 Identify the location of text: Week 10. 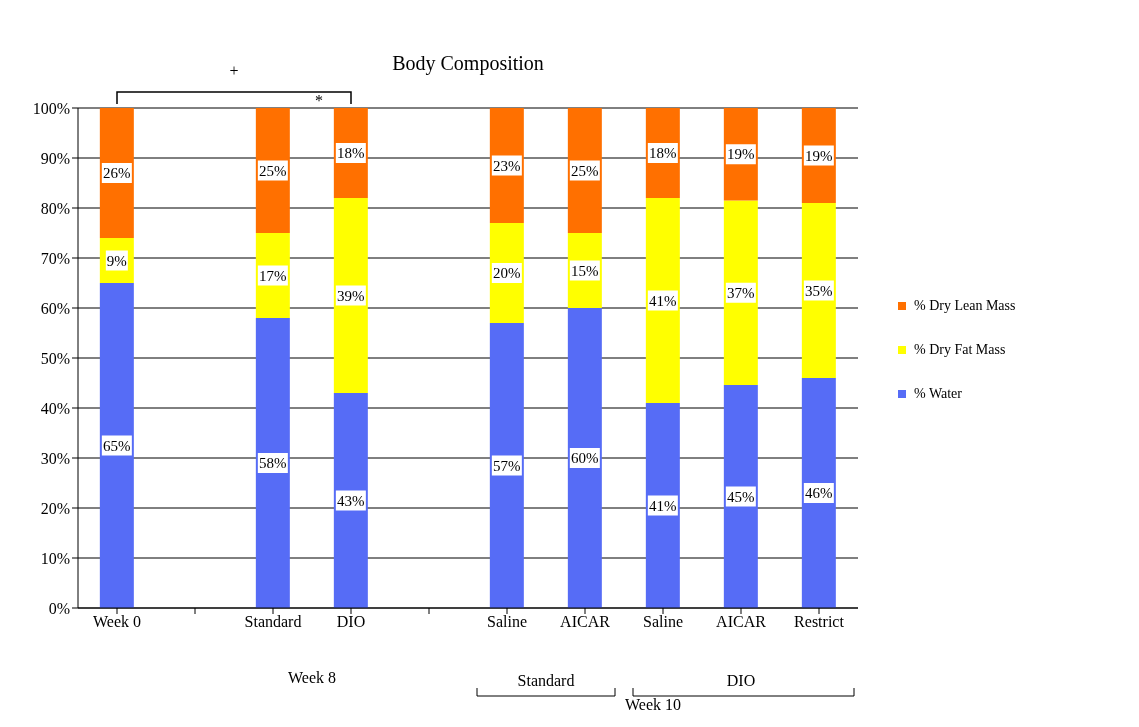
(653, 704).